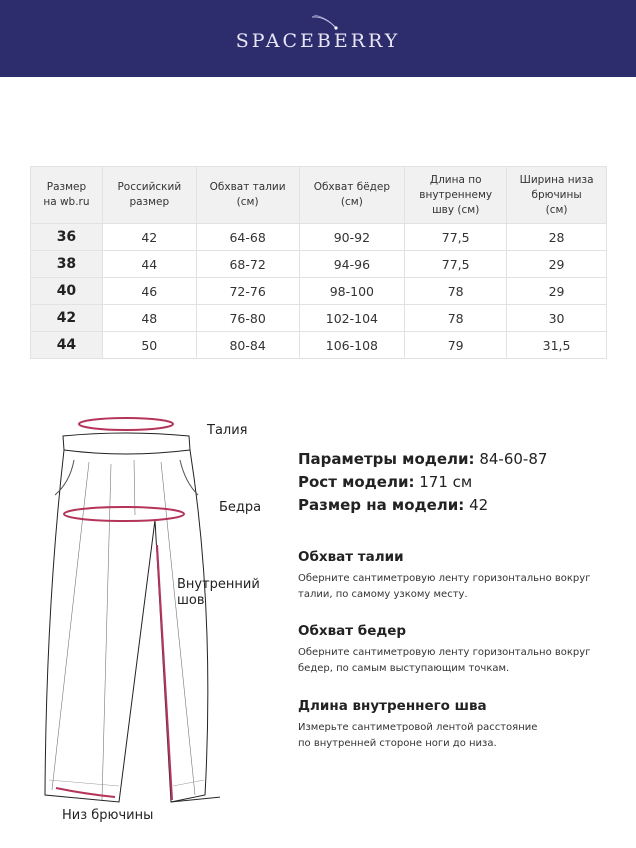 The width and height of the screenshot is (636, 848). What do you see at coordinates (556, 179) in the screenshot?
I see `header-line: Ширина низа` at bounding box center [556, 179].